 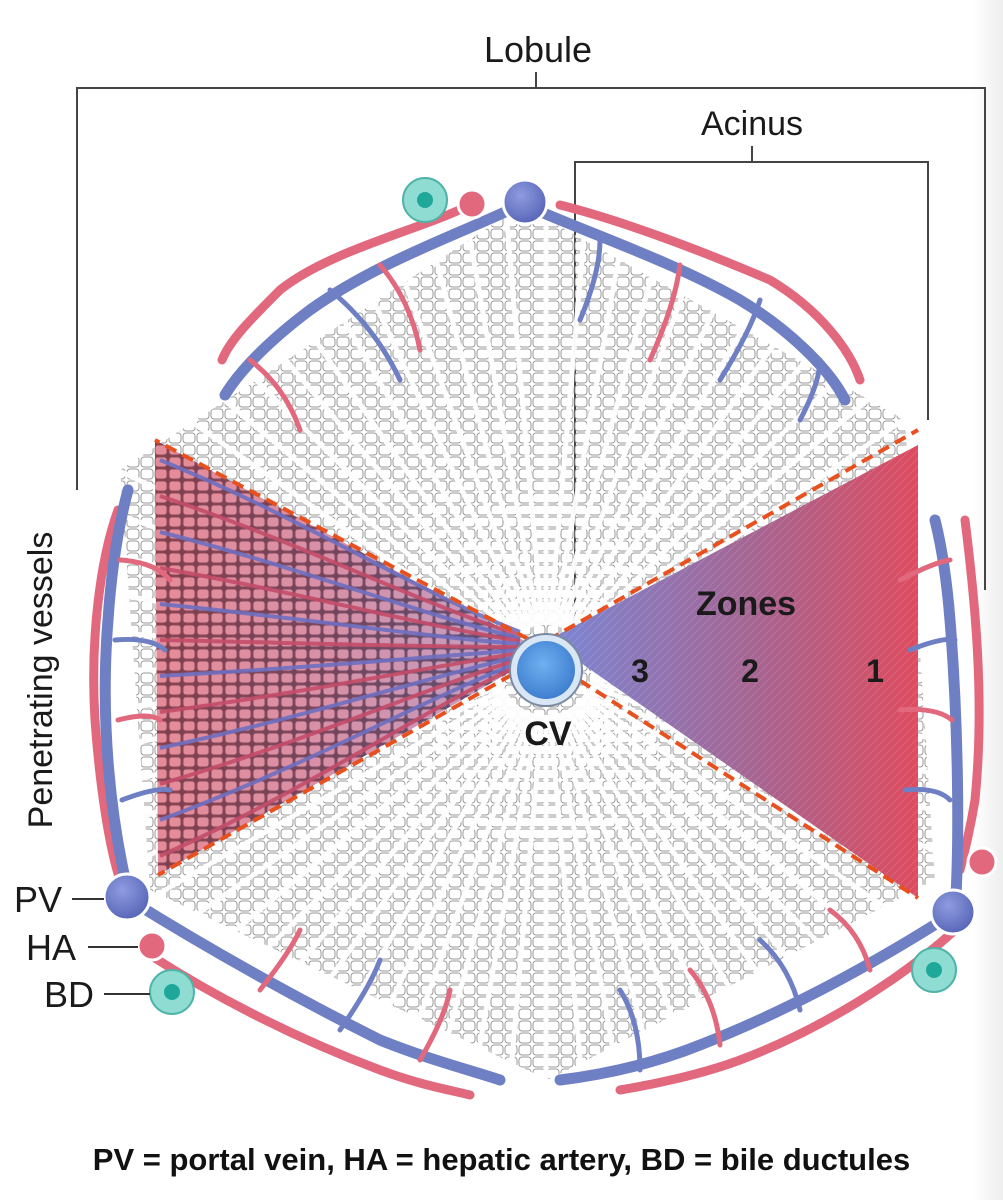 I want to click on penetrating-vessels-label: Penetrating vessels, so click(x=41, y=680).